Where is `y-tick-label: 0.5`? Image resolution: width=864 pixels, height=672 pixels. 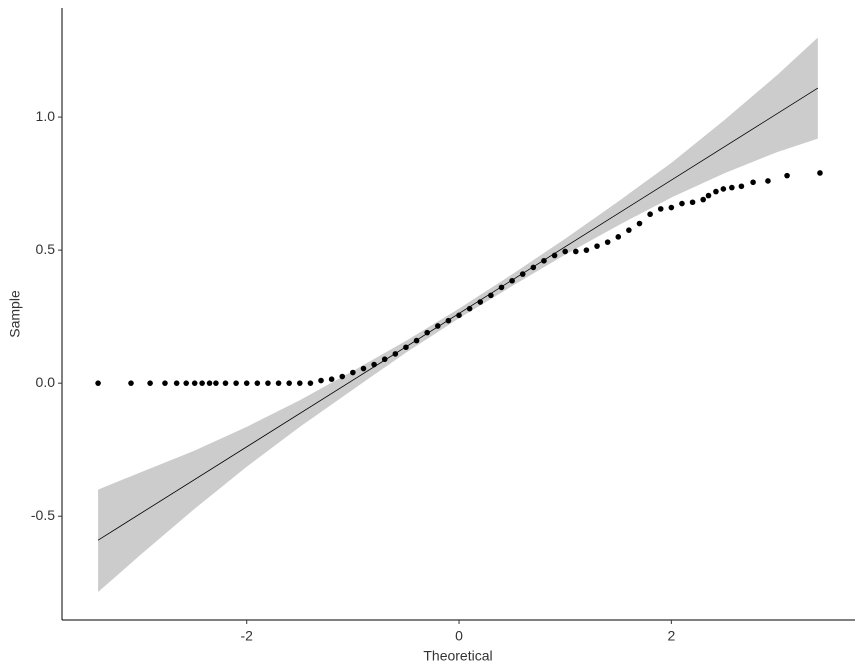 y-tick-label: 0.5 is located at coordinates (46, 249).